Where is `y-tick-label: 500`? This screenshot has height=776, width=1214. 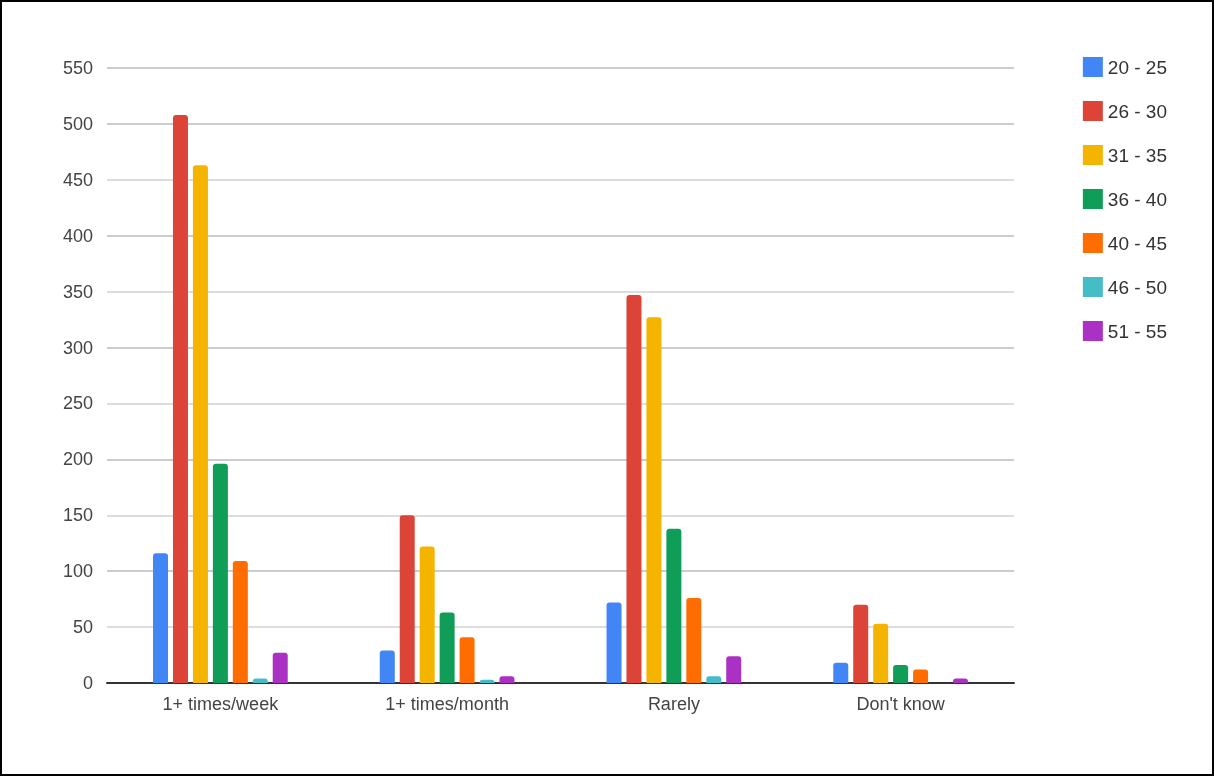
y-tick-label: 500 is located at coordinates (77, 123).